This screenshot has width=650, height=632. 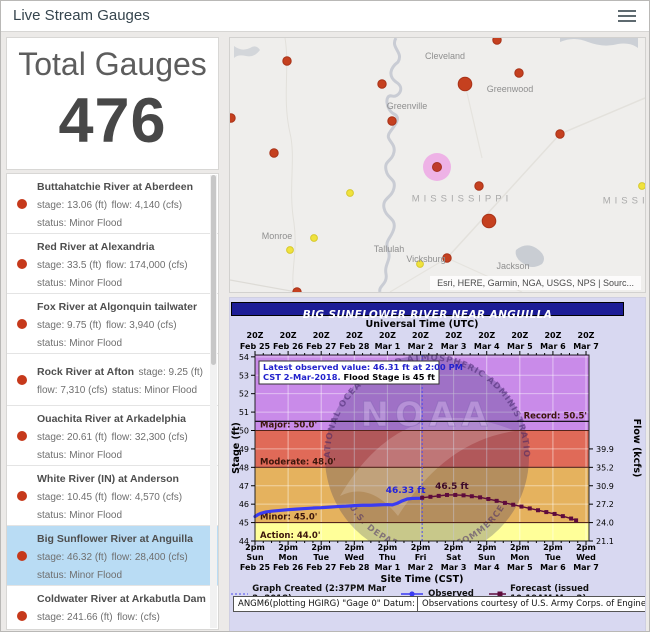 I want to click on svg-text: 21.1, so click(x=605, y=541).